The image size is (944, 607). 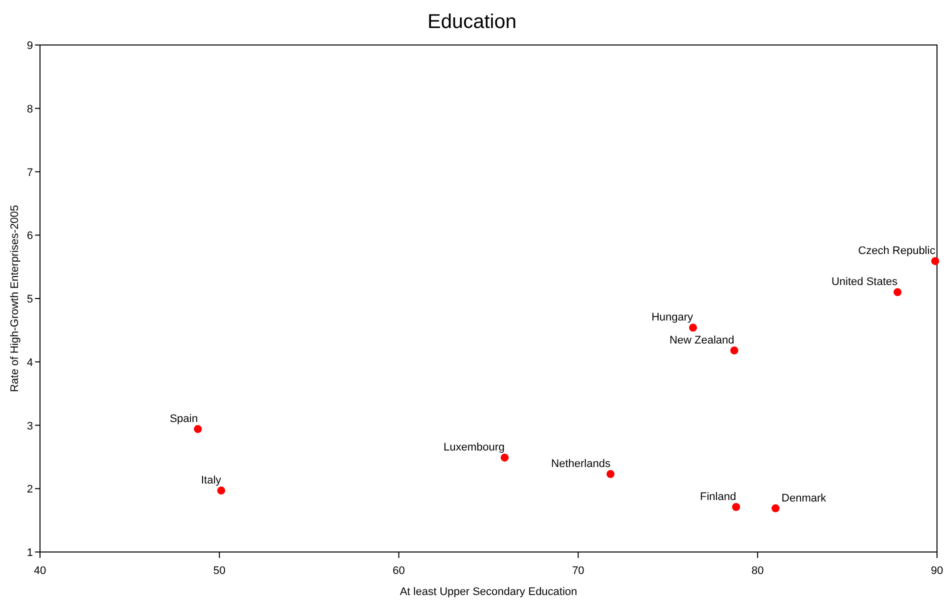 I want to click on y-tick-label: 6, so click(x=29, y=236).